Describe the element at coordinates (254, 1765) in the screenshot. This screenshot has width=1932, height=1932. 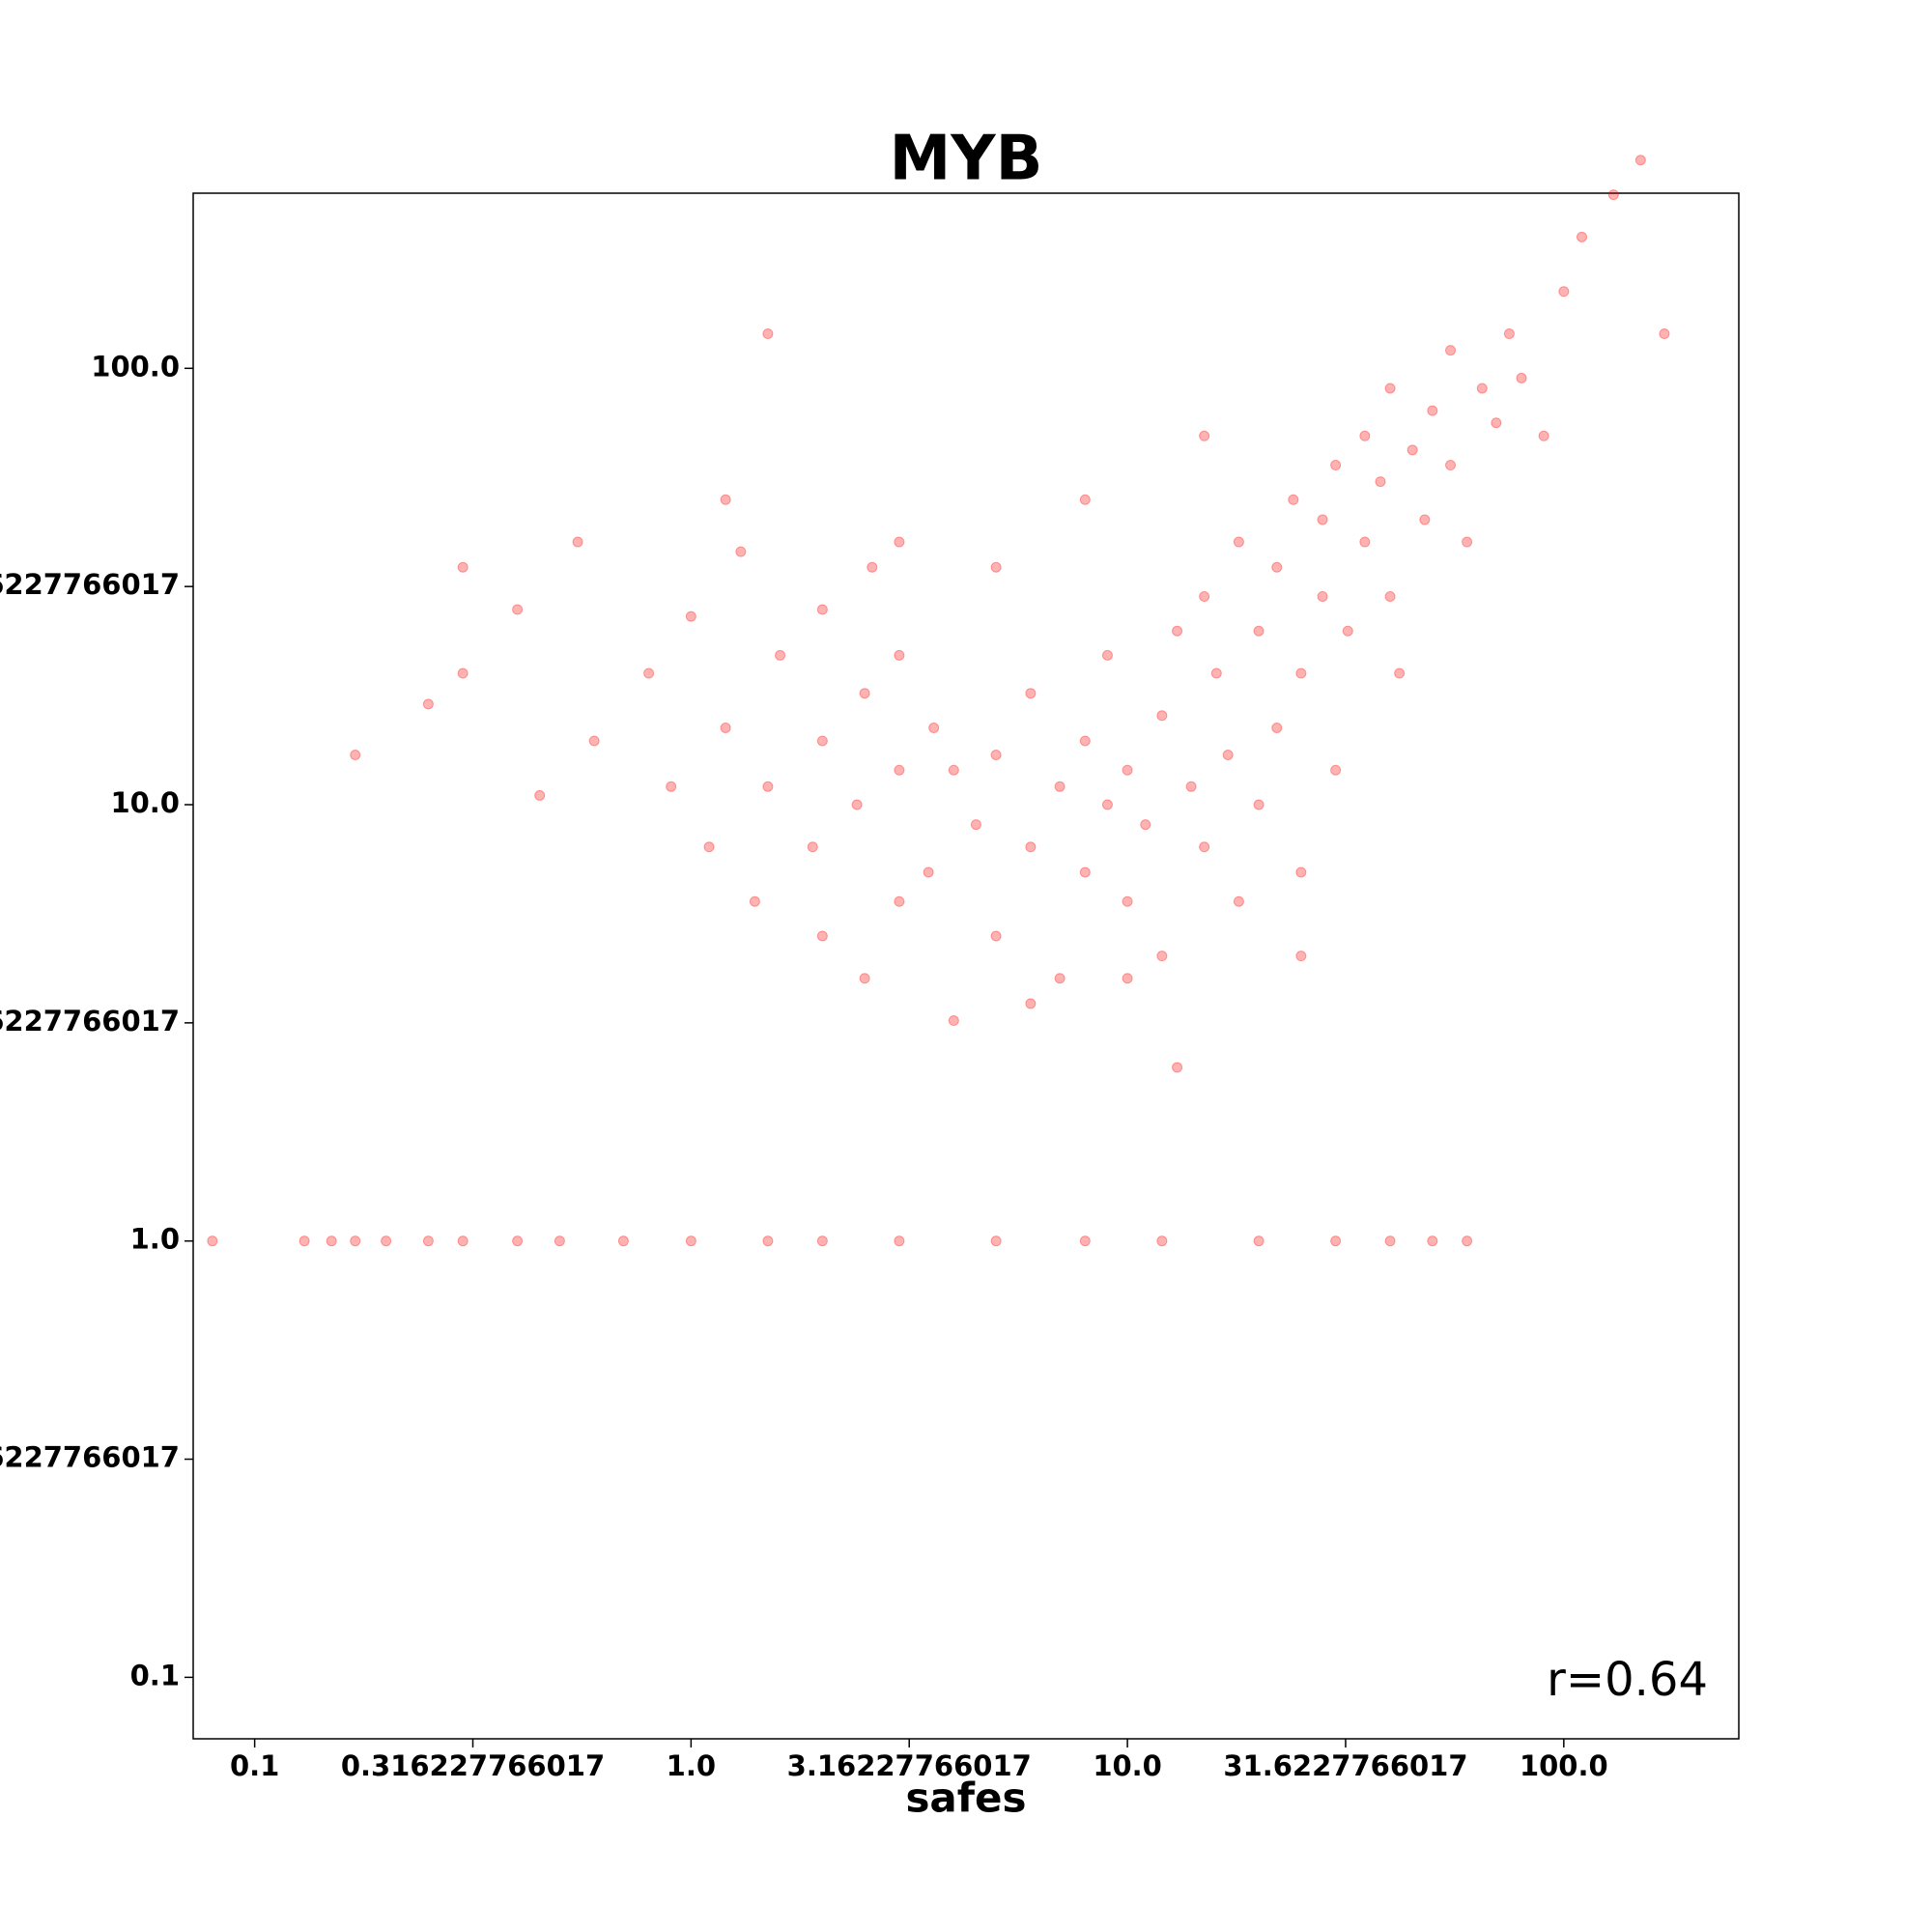
I see `x-tick-label: 0.1` at that location.